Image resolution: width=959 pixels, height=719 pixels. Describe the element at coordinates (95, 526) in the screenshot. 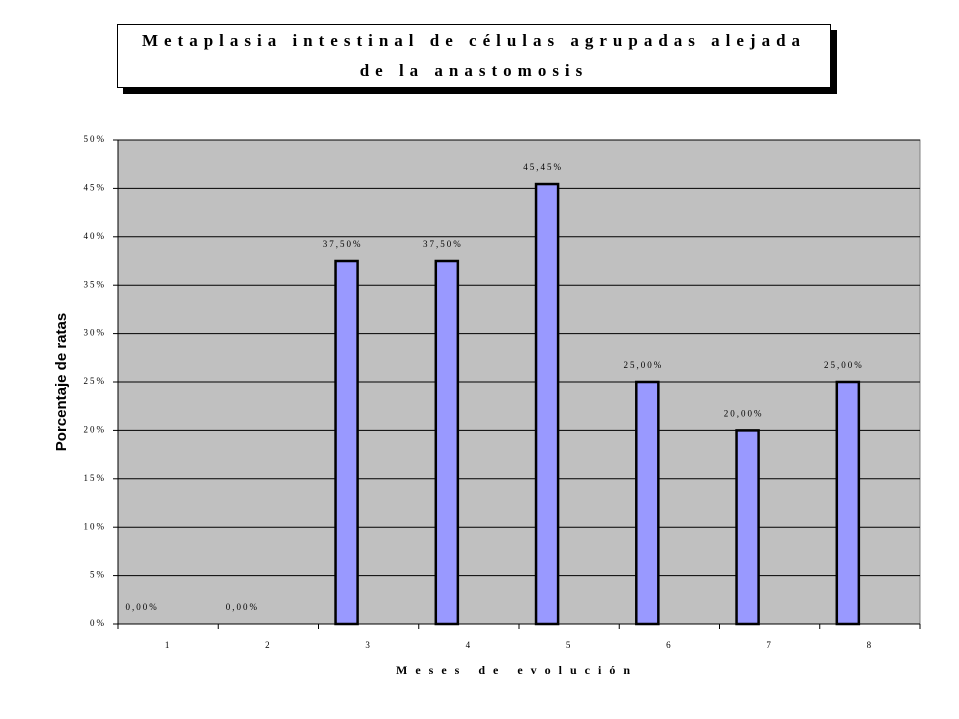

I see `y-tick-label: 10%` at that location.